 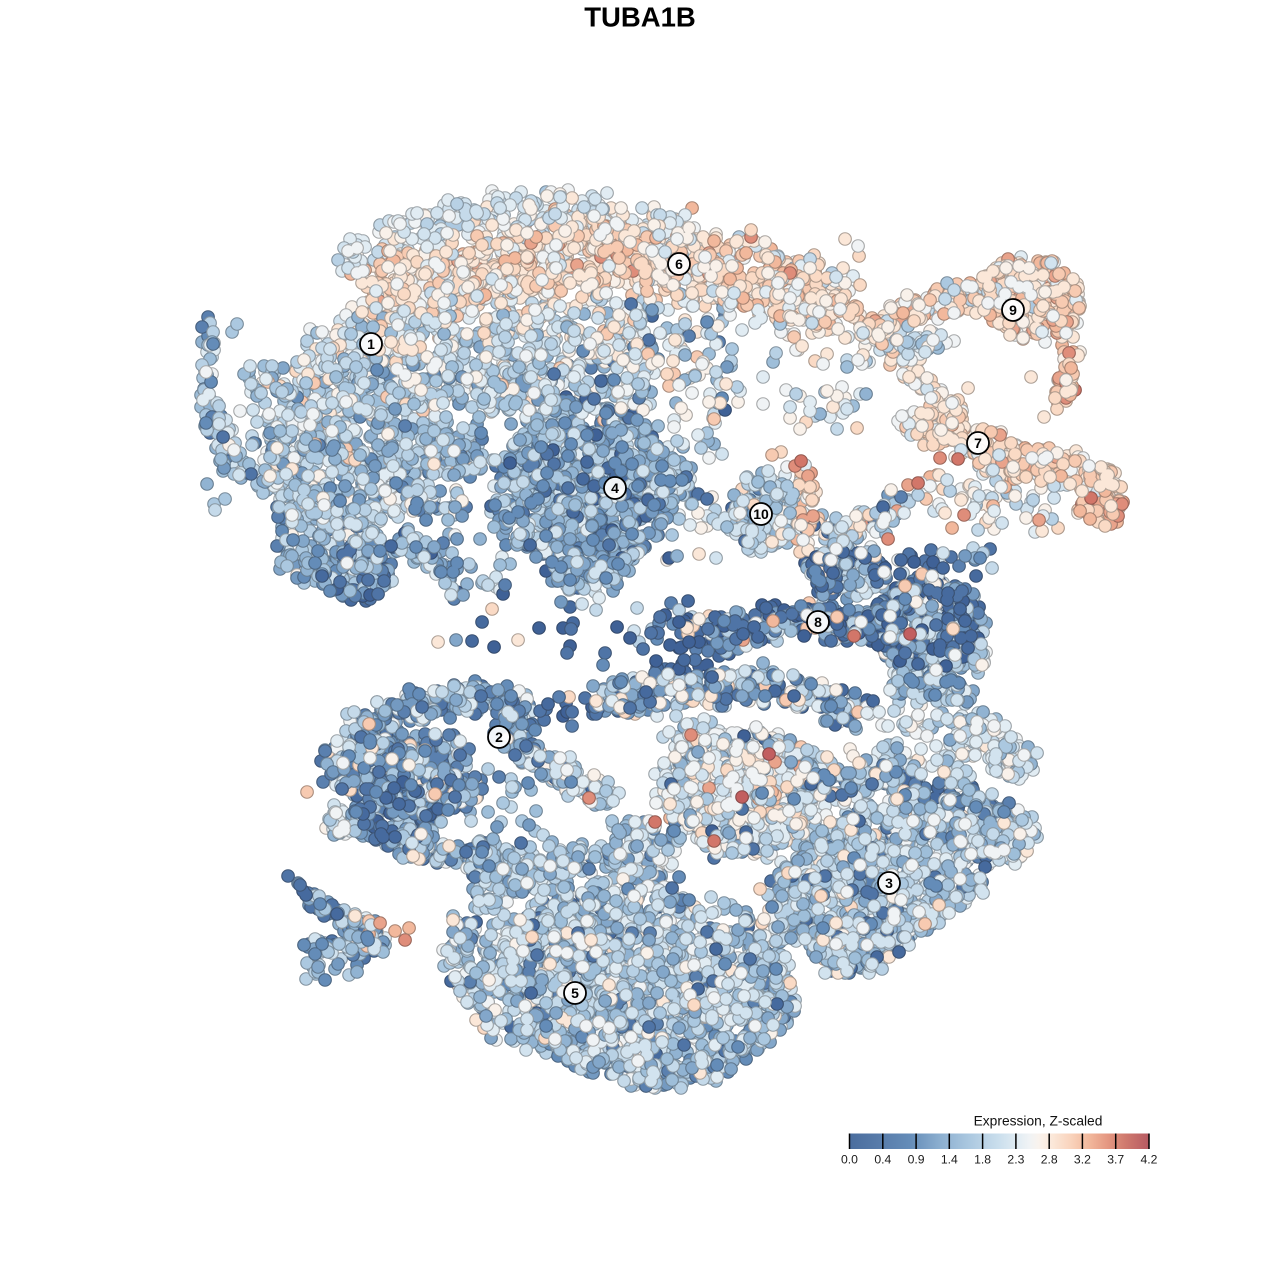 I want to click on svg-text: 2.3, so click(x=1015, y=1160).